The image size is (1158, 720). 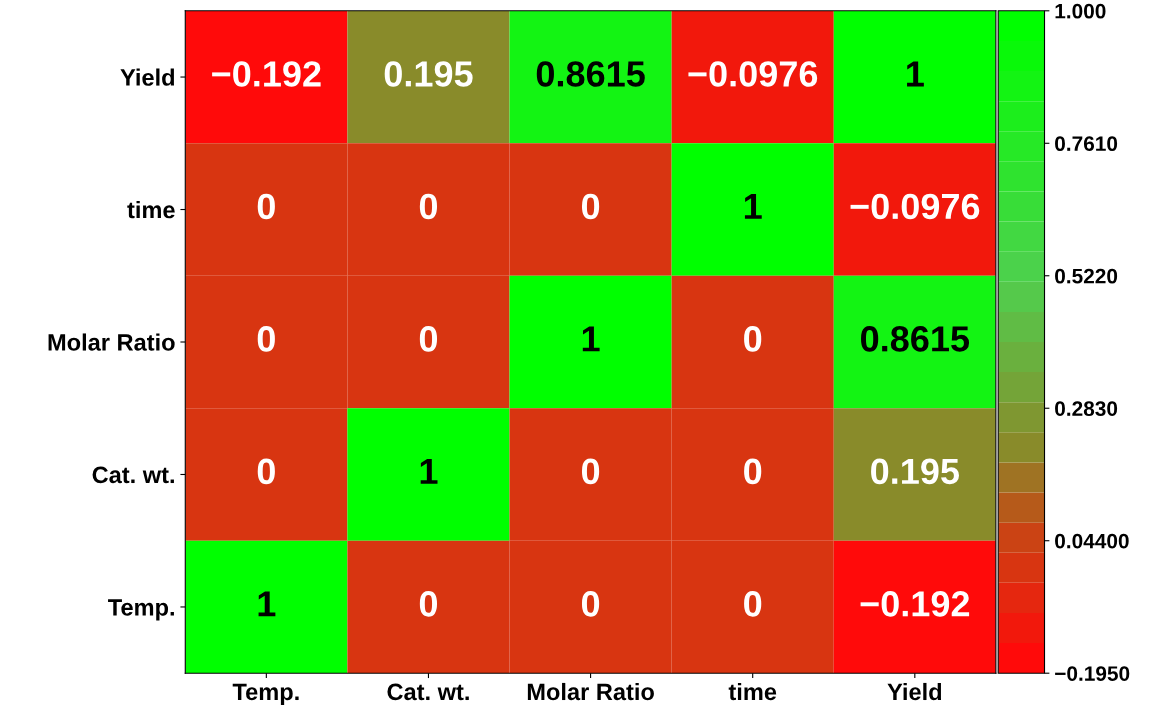 I want to click on color-bar-label: 1.000, so click(x=1080, y=11).